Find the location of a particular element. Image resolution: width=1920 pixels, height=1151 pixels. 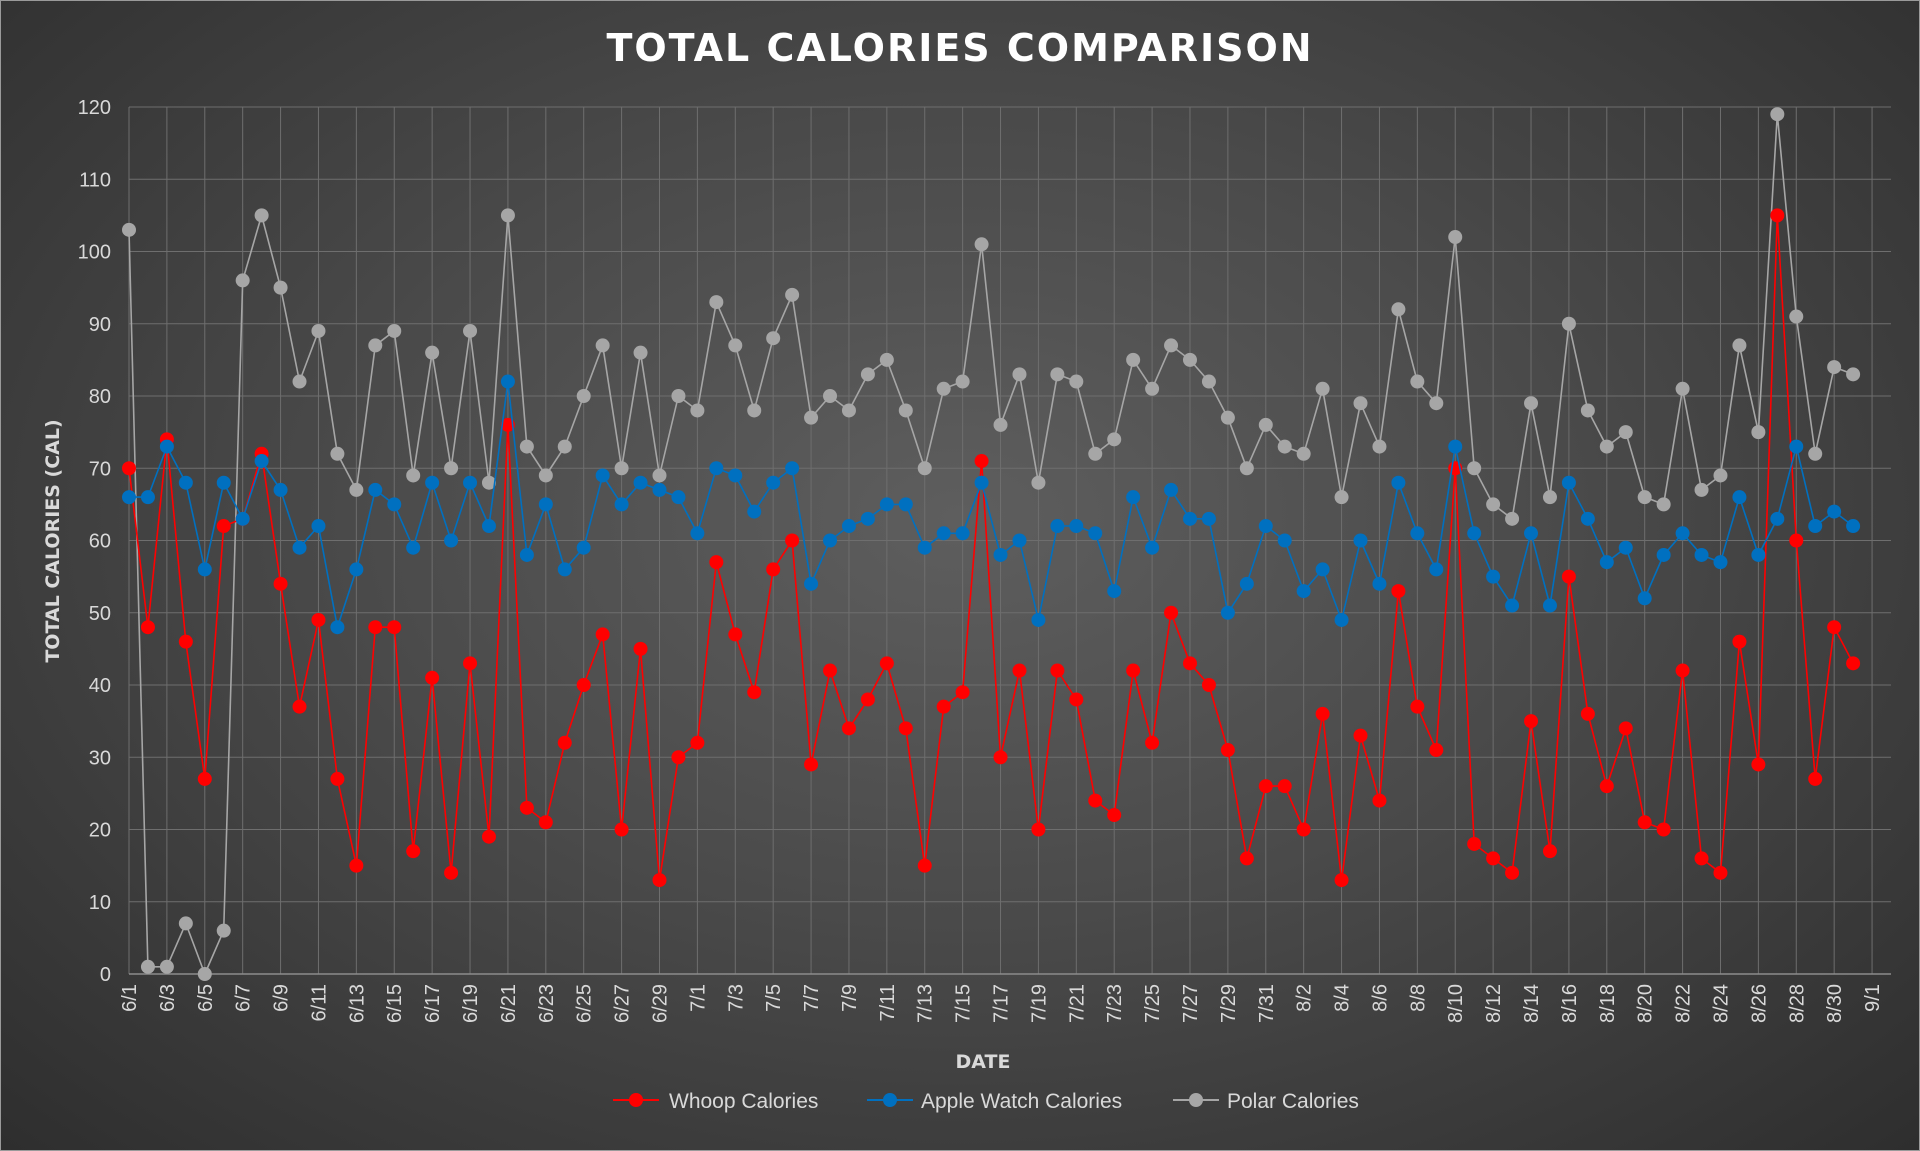

x-tick-label: 6/17 is located at coordinates (433, 1003).